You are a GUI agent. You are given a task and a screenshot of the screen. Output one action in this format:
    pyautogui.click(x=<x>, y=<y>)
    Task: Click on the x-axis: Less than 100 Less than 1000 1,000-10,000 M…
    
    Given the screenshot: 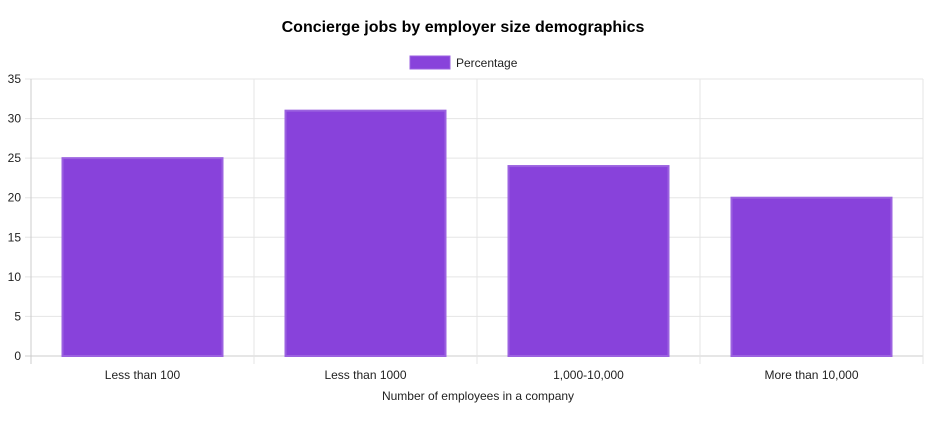 What is the action you would take?
    pyautogui.click(x=482, y=375)
    